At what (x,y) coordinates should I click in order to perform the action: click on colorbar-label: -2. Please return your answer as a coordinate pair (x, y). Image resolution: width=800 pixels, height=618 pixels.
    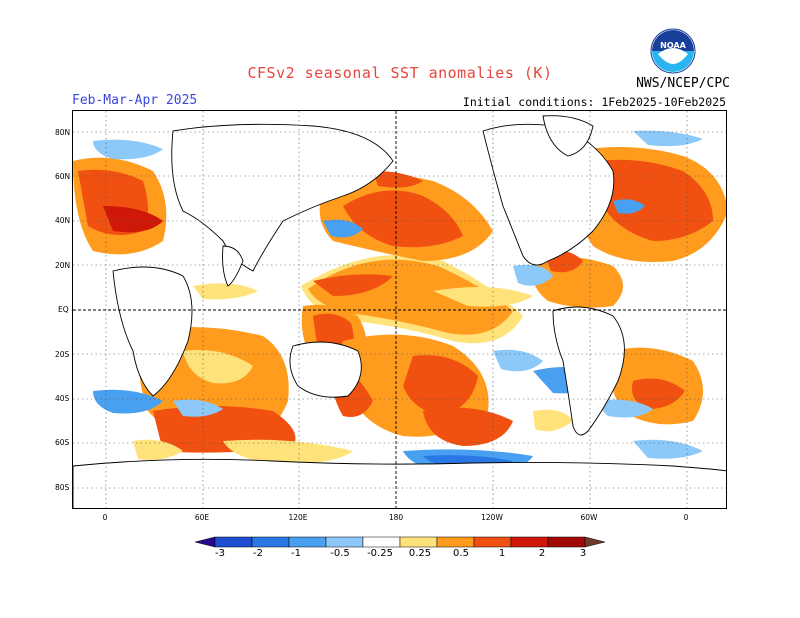
    Looking at the image, I should click on (258, 553).